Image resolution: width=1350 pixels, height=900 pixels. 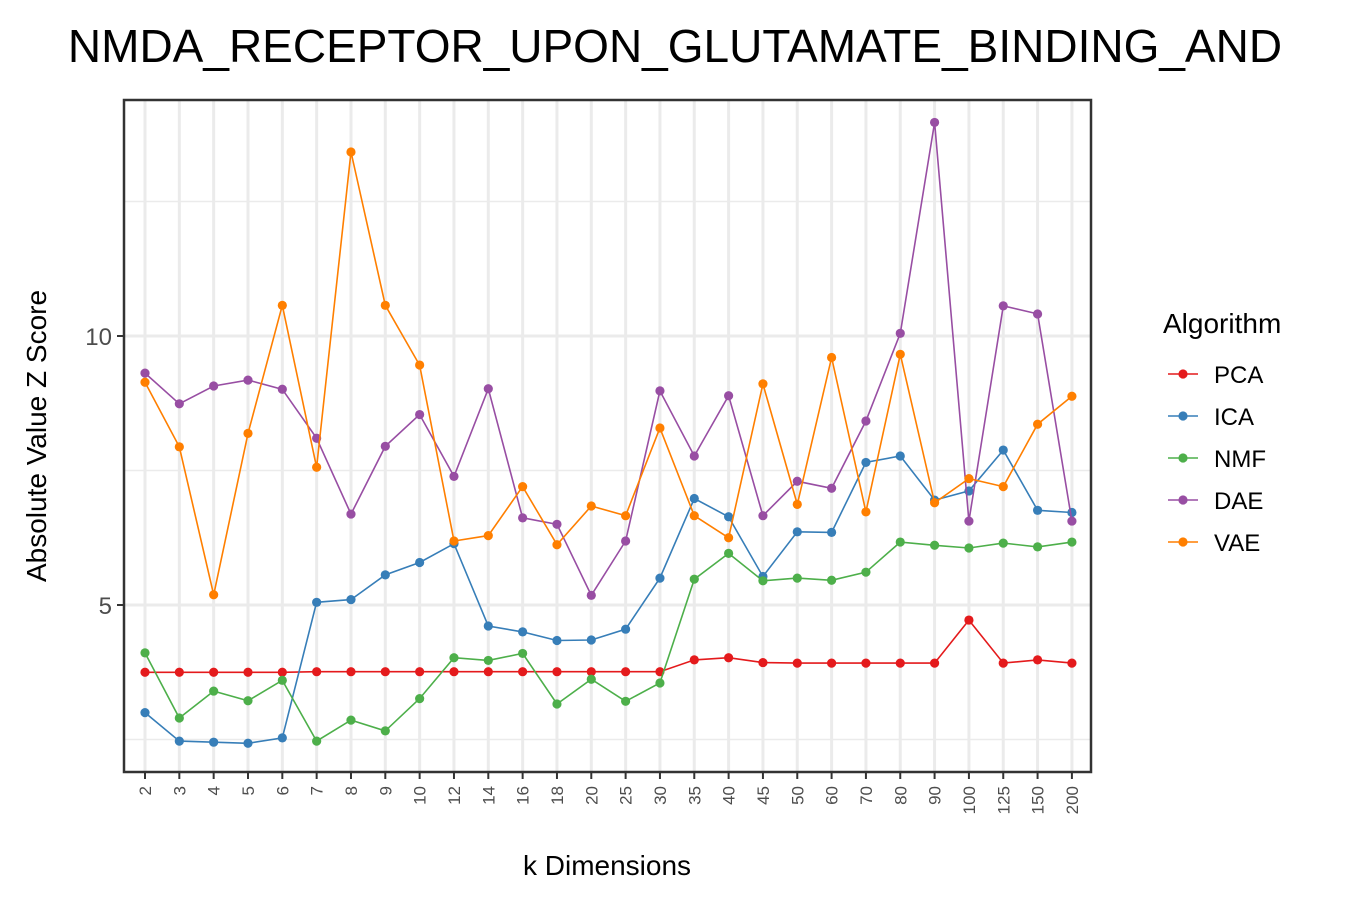 What do you see at coordinates (626, 795) in the screenshot?
I see `x-tick-label: 25` at bounding box center [626, 795].